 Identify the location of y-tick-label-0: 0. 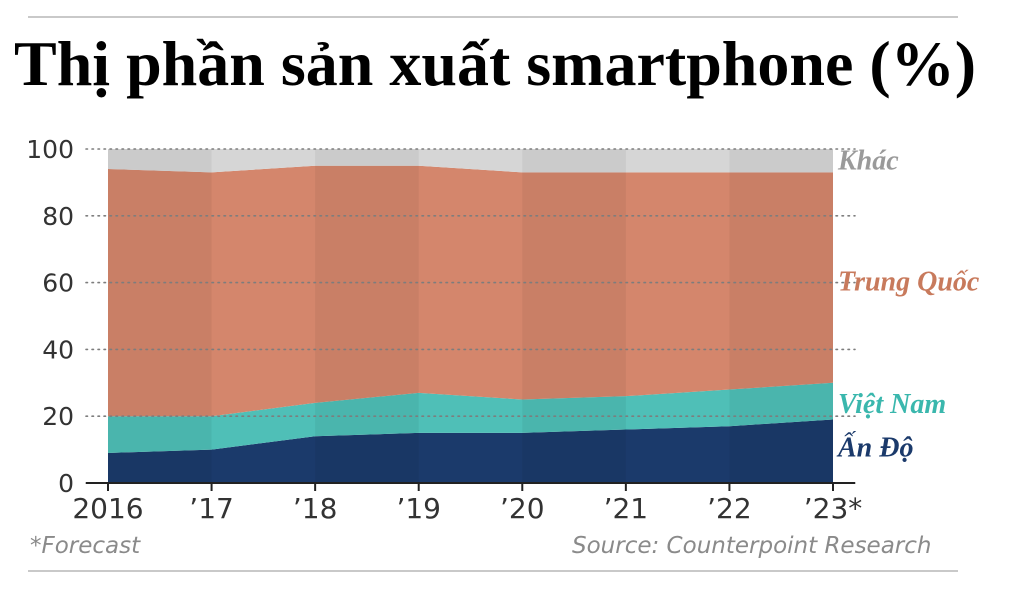
(66, 483).